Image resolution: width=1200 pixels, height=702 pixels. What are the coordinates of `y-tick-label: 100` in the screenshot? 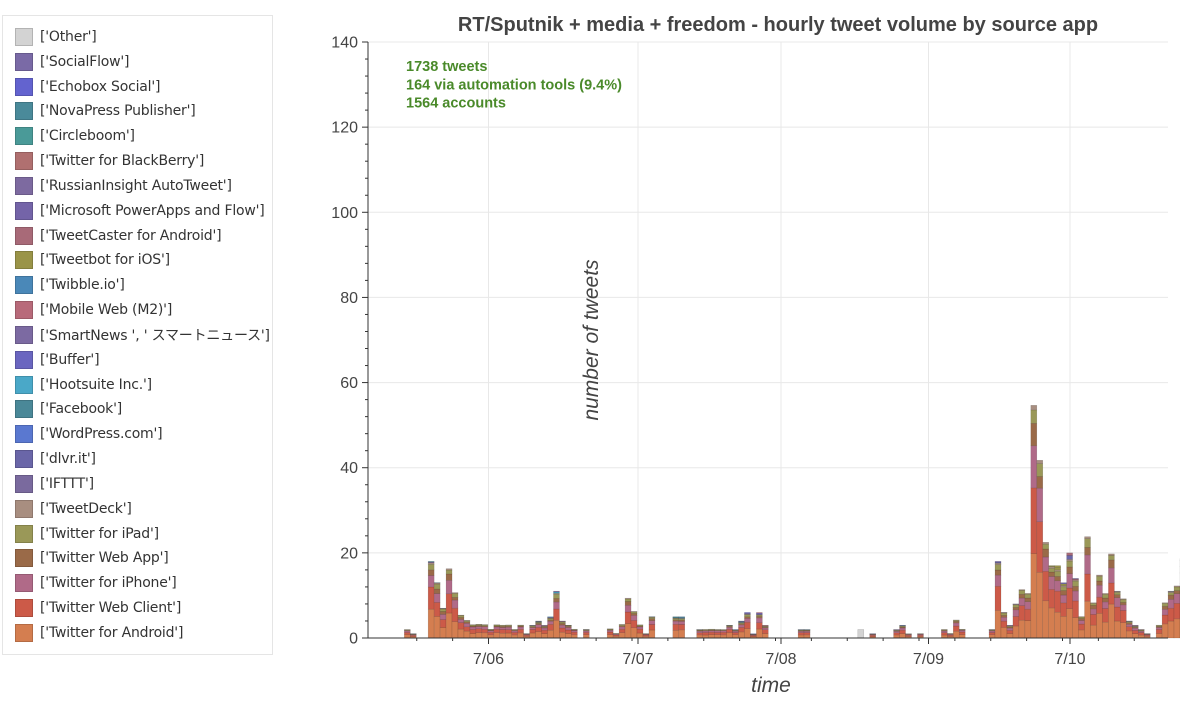 It's located at (344, 213).